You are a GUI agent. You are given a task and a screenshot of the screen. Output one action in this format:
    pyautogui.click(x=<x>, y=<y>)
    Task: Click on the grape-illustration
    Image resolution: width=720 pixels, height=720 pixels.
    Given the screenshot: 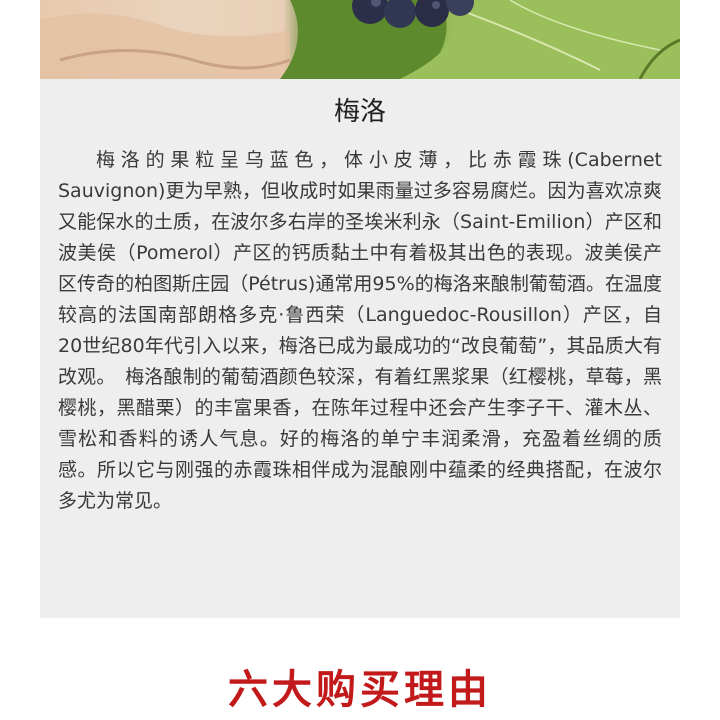 What is the action you would take?
    pyautogui.click(x=360, y=39)
    